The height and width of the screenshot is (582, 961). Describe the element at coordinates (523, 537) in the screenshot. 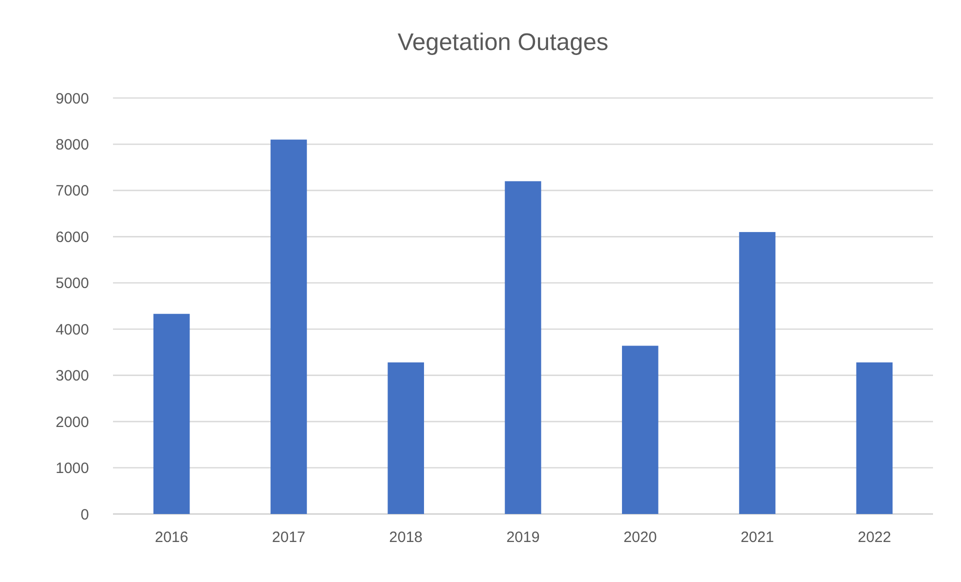

I see `x-tick-label: 2019` at that location.